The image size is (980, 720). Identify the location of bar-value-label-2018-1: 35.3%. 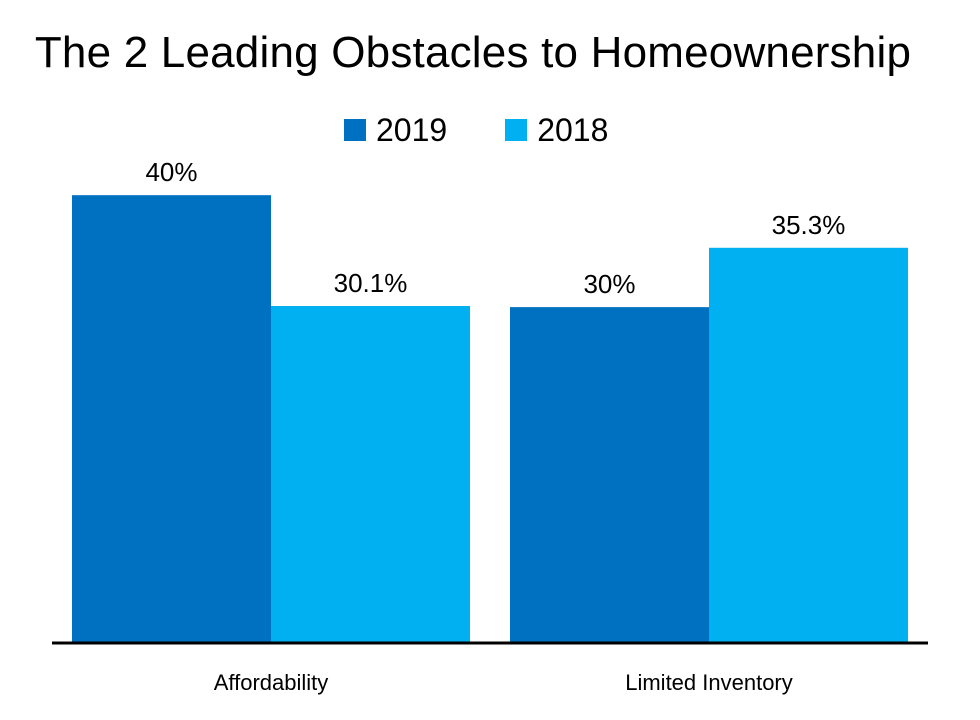
(809, 225).